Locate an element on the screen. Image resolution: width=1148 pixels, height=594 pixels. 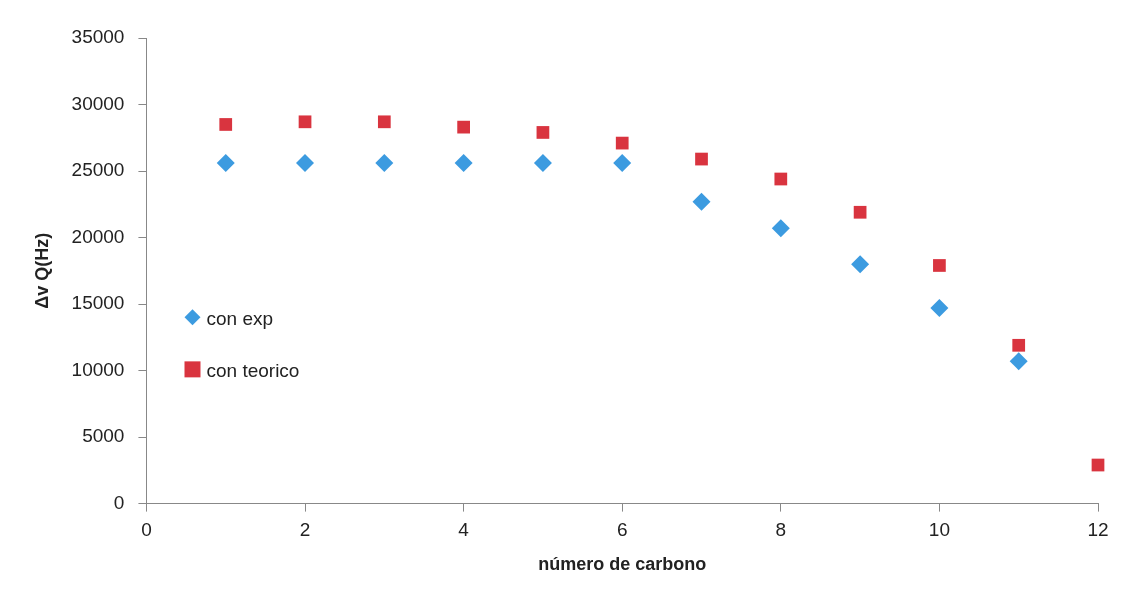
x-axis-title: número de carbono is located at coordinates (622, 564).